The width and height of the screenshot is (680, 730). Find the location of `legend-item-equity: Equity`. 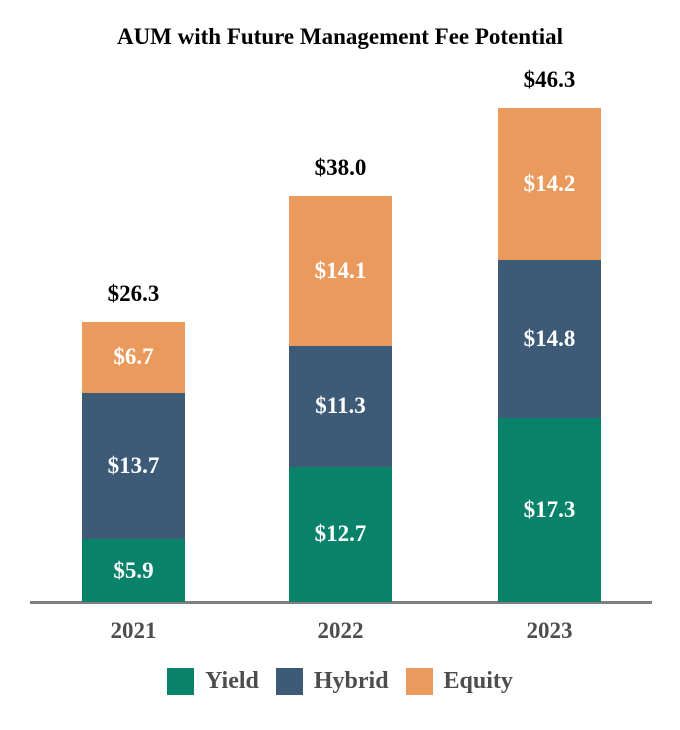

legend-item-equity: Equity is located at coordinates (459, 681).